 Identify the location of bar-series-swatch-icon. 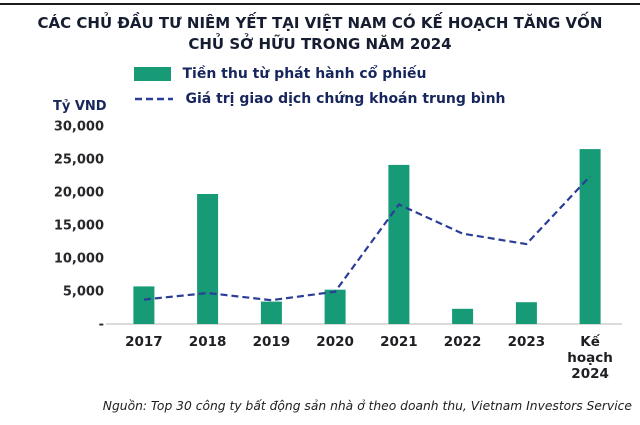
(153, 74).